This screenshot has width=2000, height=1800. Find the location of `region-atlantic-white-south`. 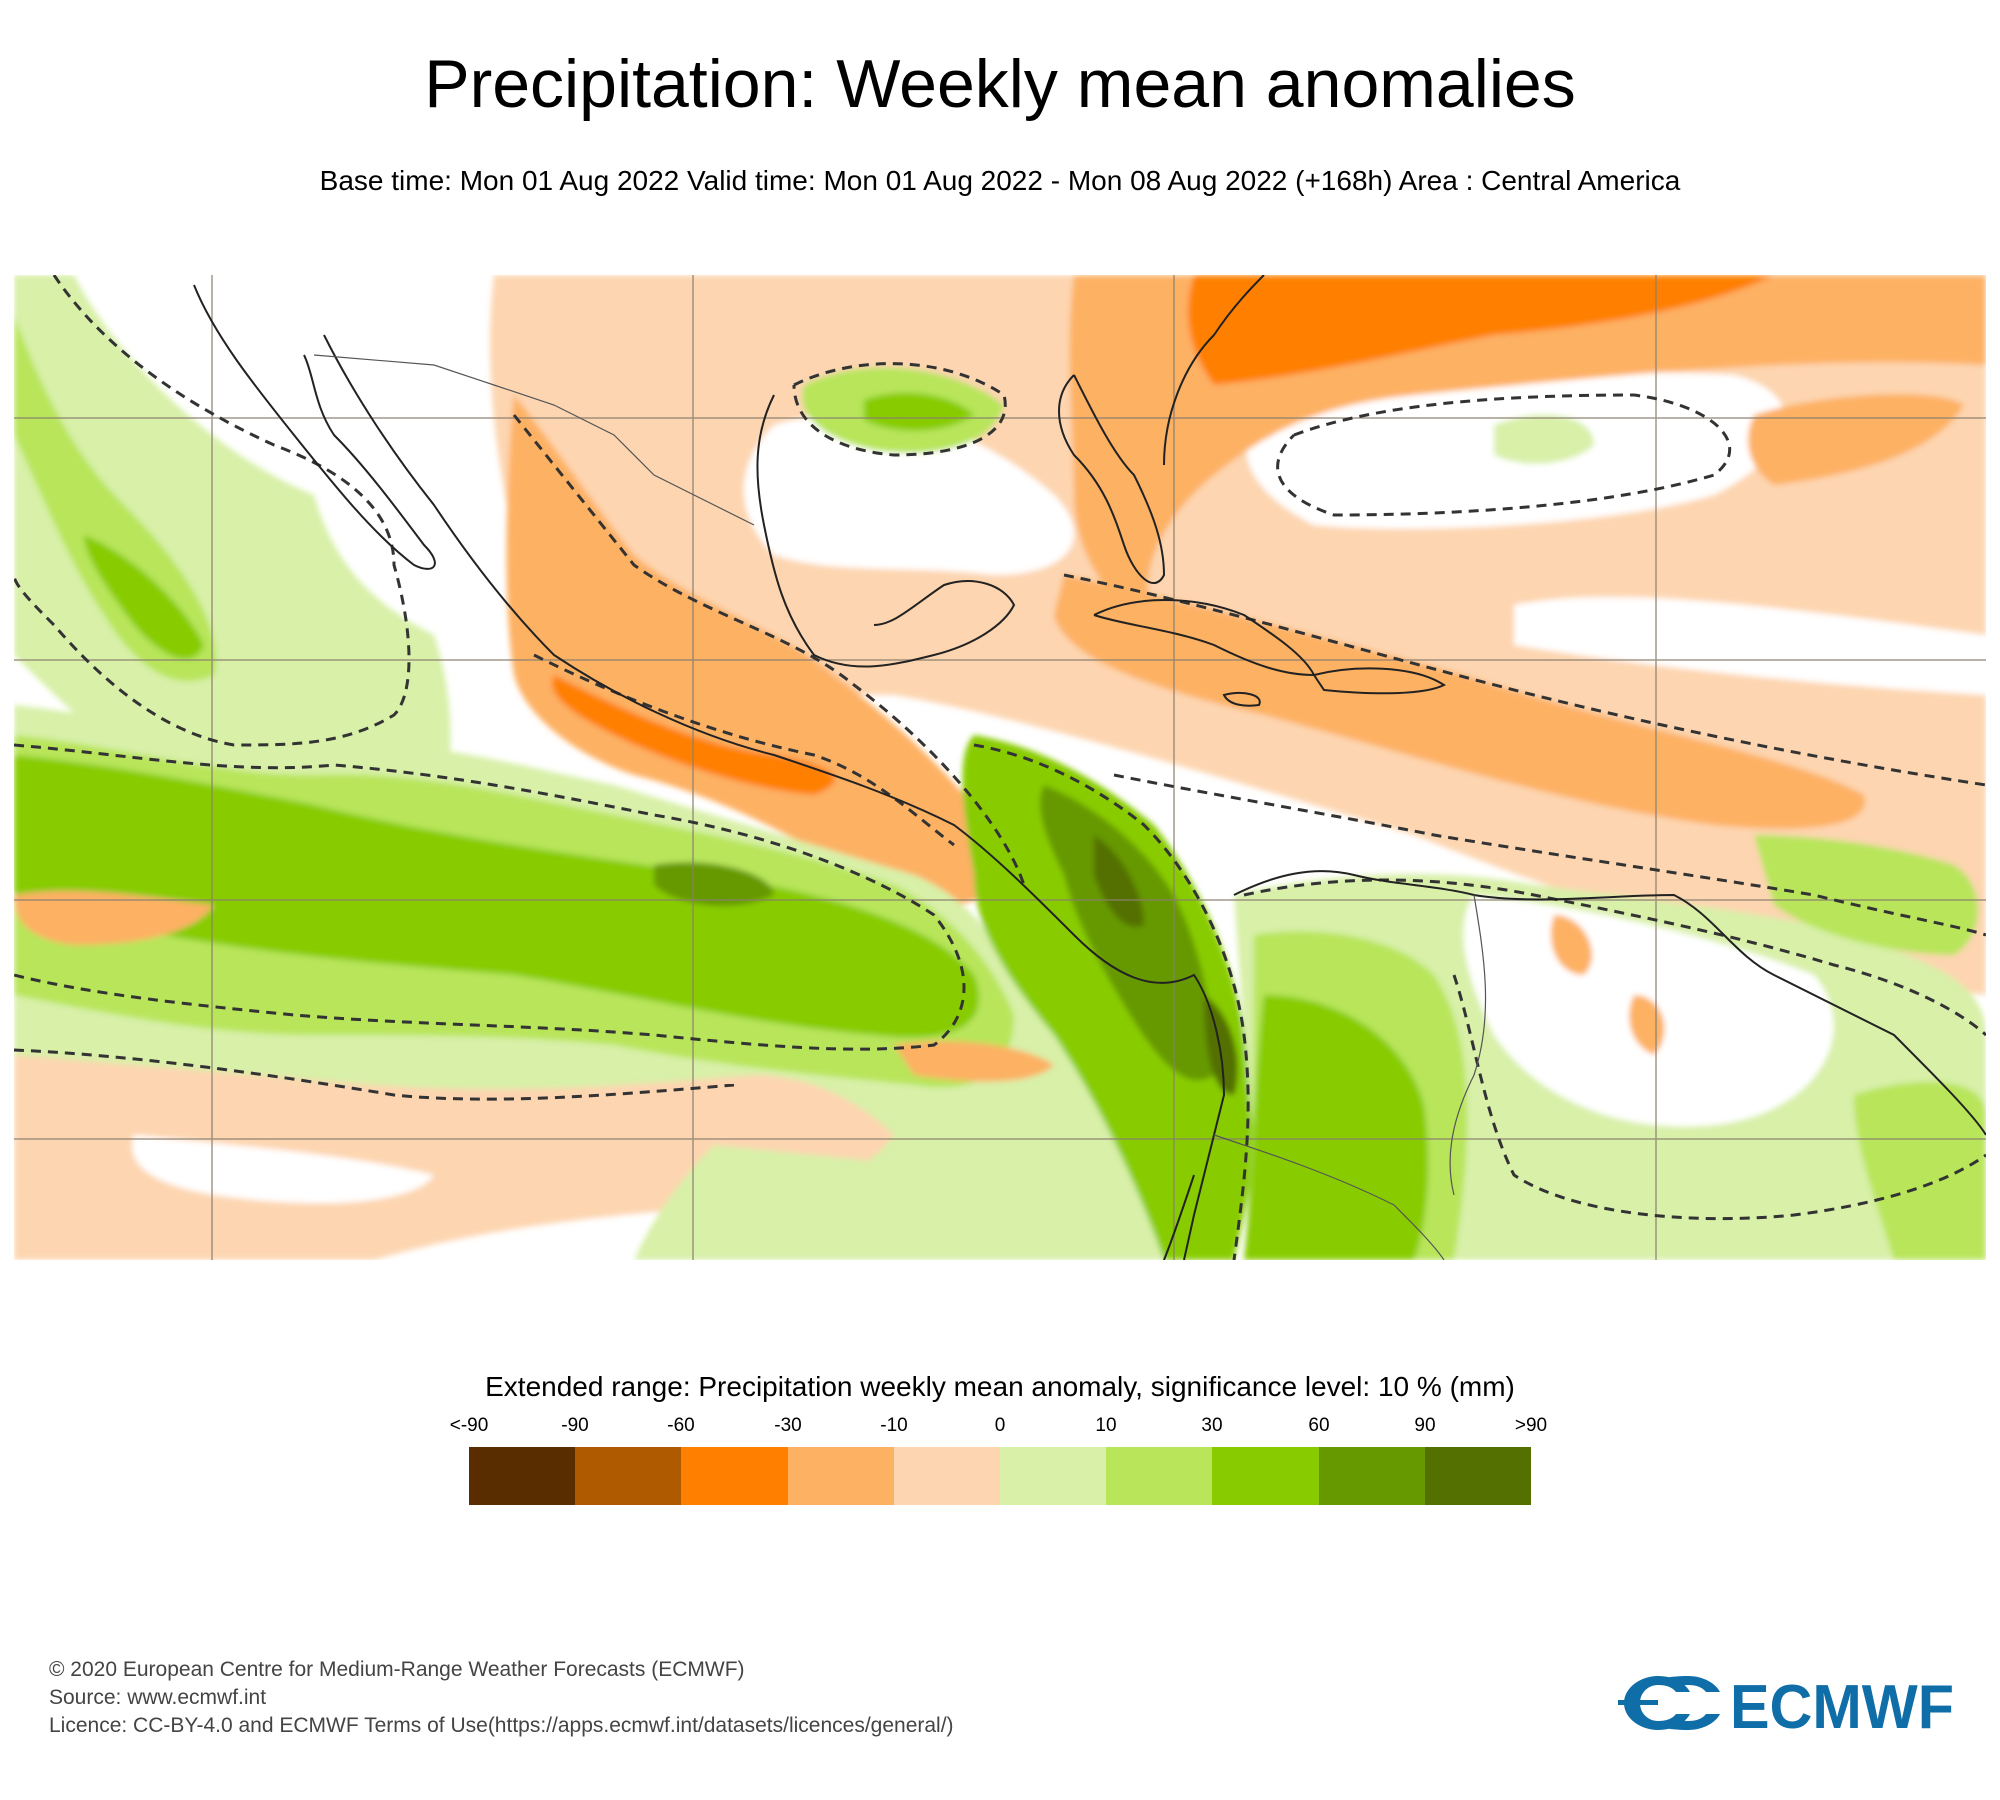

region-atlantic-white-south is located at coordinates (1750, 645).